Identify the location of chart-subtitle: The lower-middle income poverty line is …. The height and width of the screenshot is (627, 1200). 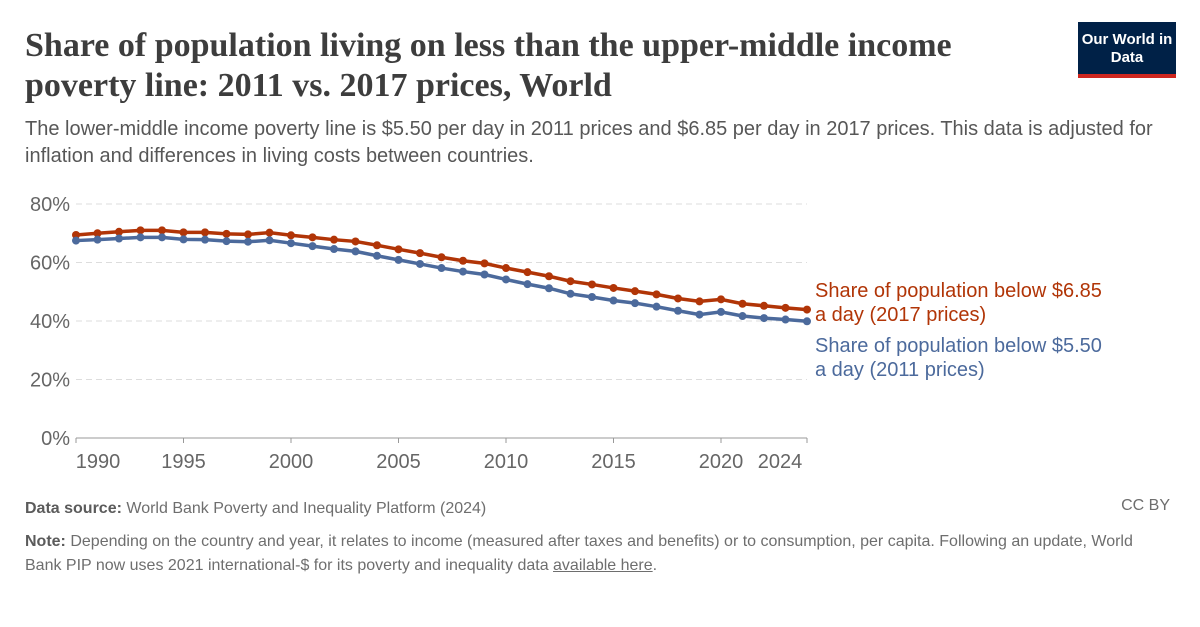
(589, 142).